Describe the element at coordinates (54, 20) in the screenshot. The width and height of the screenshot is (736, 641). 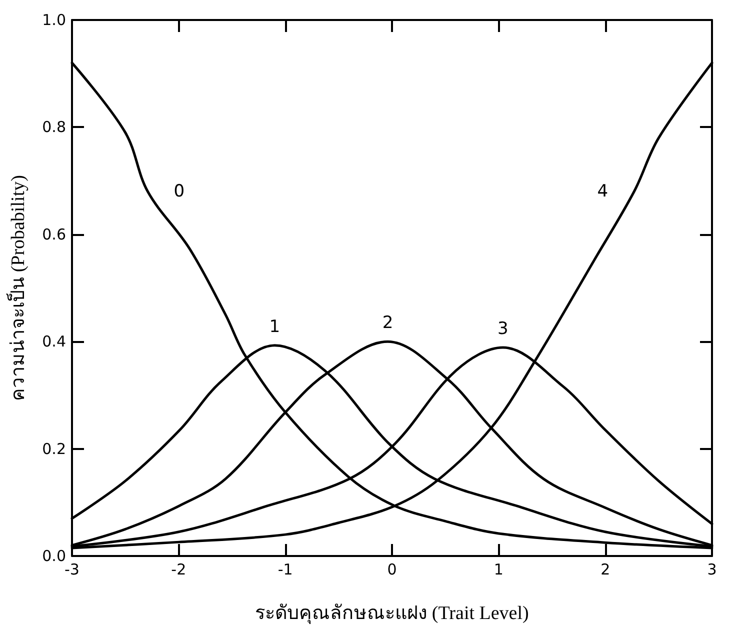
I see `y-tick-label: 1.0` at that location.